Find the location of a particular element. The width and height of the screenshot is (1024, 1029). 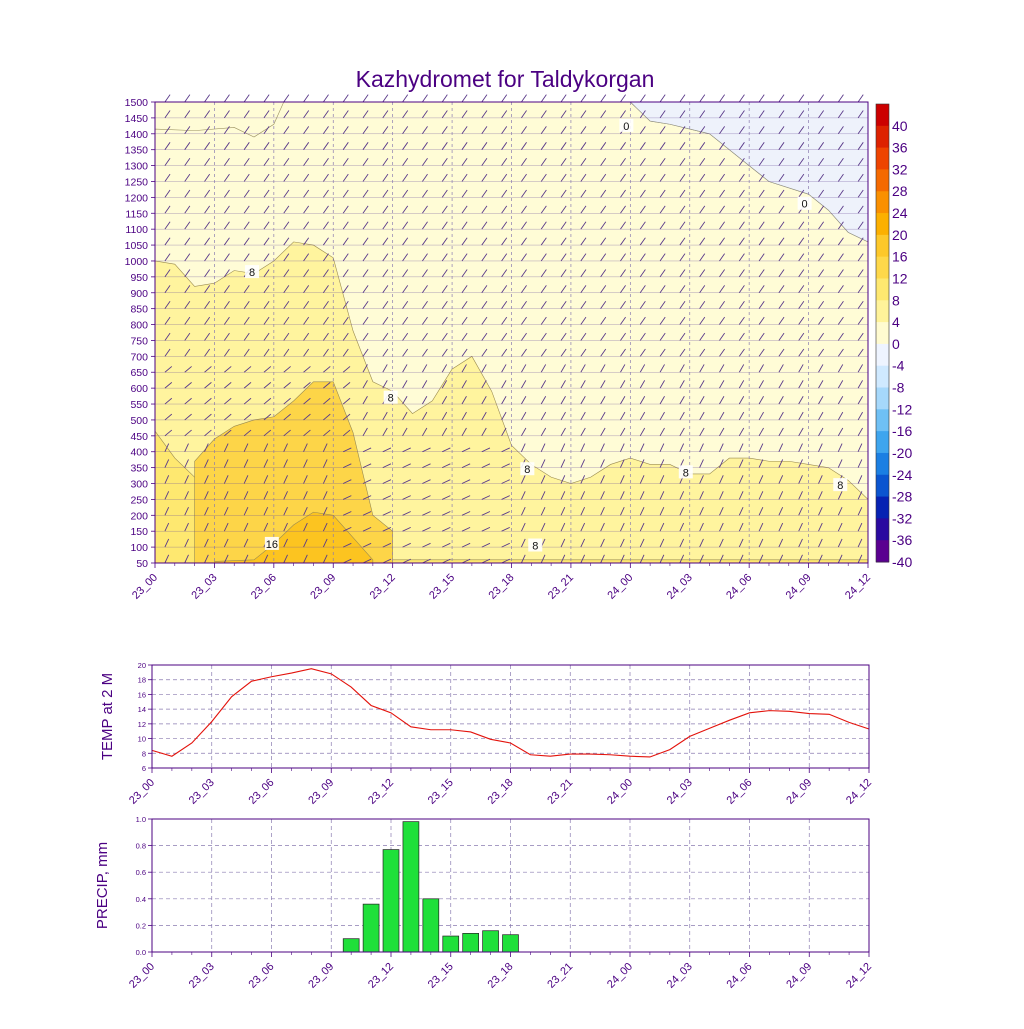

main-x-tick-label: 24_03 is located at coordinates (680, 587).